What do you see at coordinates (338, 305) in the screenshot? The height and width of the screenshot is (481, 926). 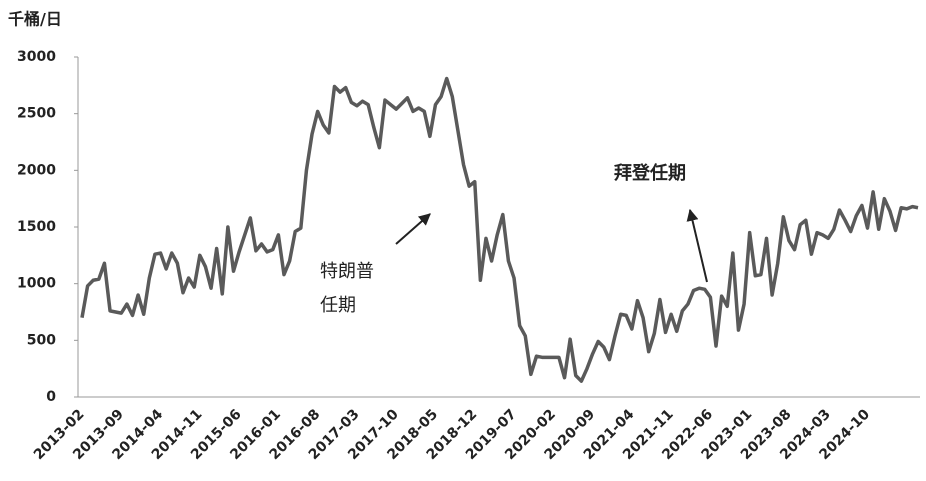 I see `annotation: 任期` at bounding box center [338, 305].